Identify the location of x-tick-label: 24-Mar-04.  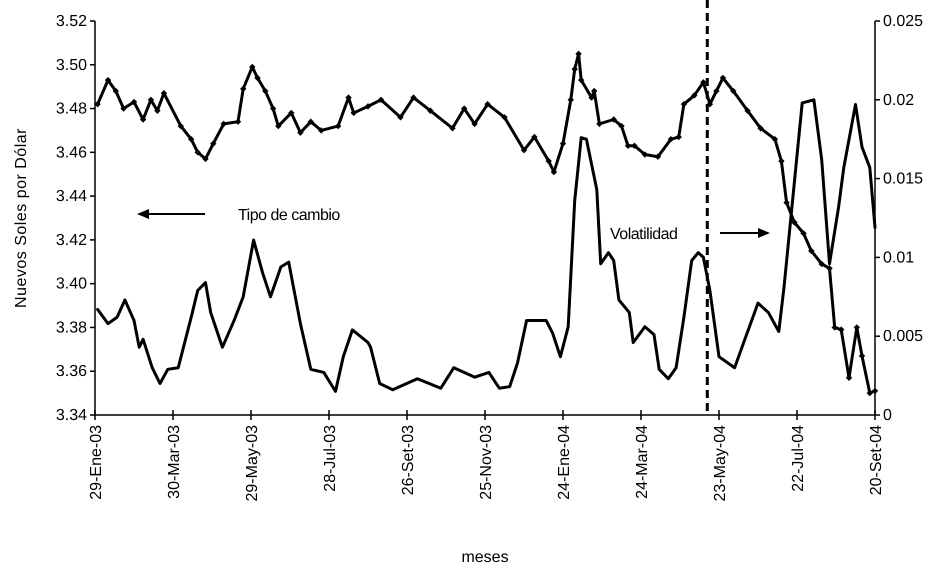
(642, 461).